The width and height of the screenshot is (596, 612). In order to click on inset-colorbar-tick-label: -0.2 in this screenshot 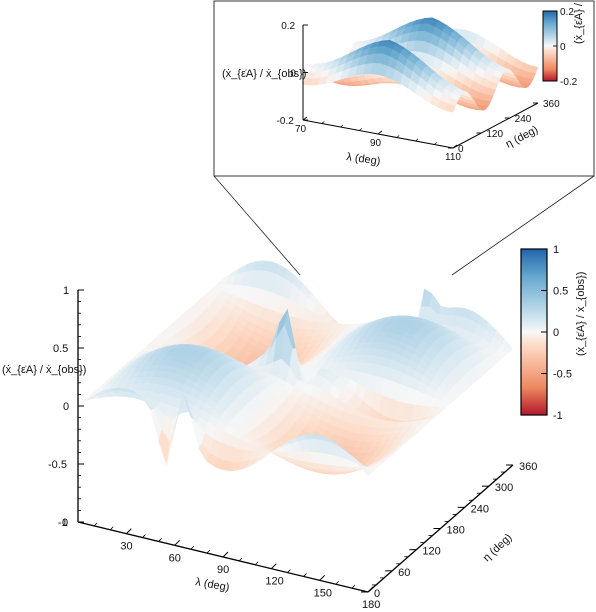, I will do `click(569, 82)`.